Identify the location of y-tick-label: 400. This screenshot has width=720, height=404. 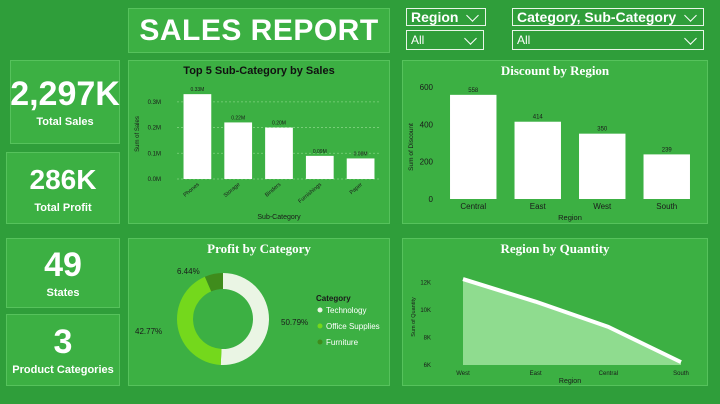
(427, 124).